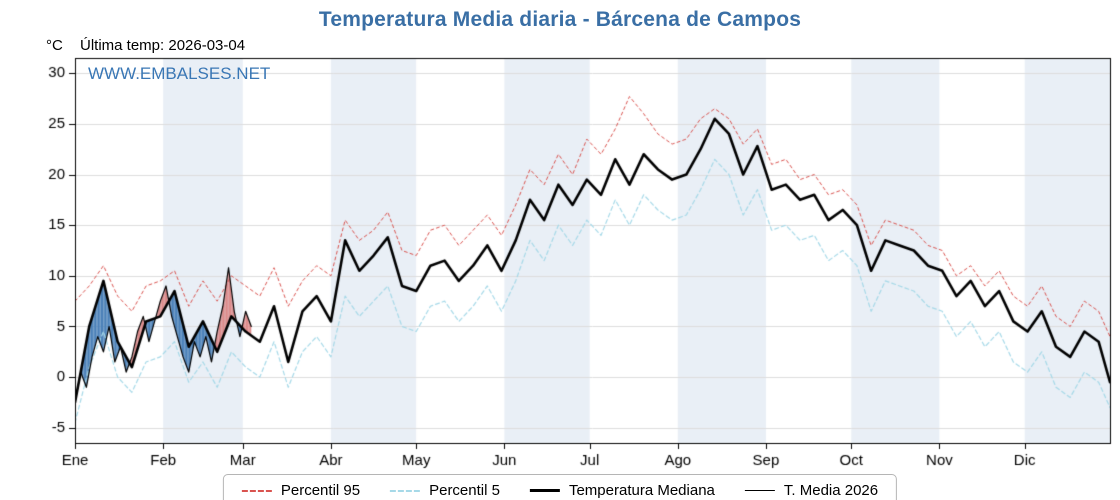 The height and width of the screenshot is (500, 1120). What do you see at coordinates (831, 490) in the screenshot?
I see `legend-label: T. Media 2026` at bounding box center [831, 490].